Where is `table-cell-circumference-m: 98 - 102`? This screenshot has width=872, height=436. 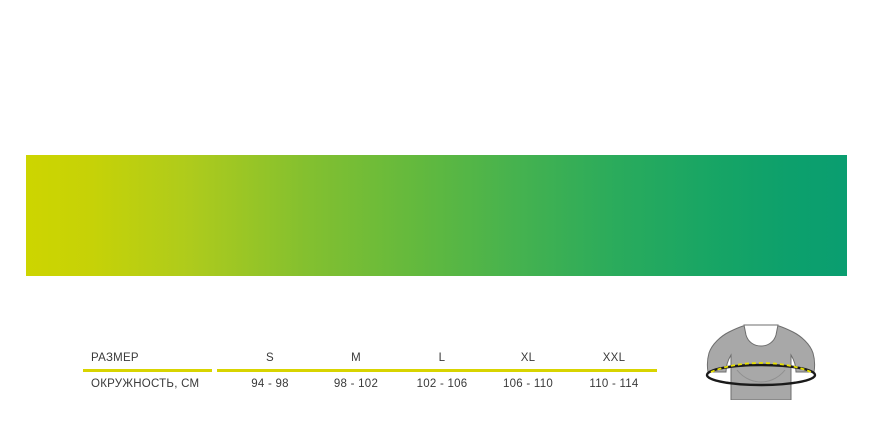
table-cell-circumference-m: 98 - 102 is located at coordinates (356, 383).